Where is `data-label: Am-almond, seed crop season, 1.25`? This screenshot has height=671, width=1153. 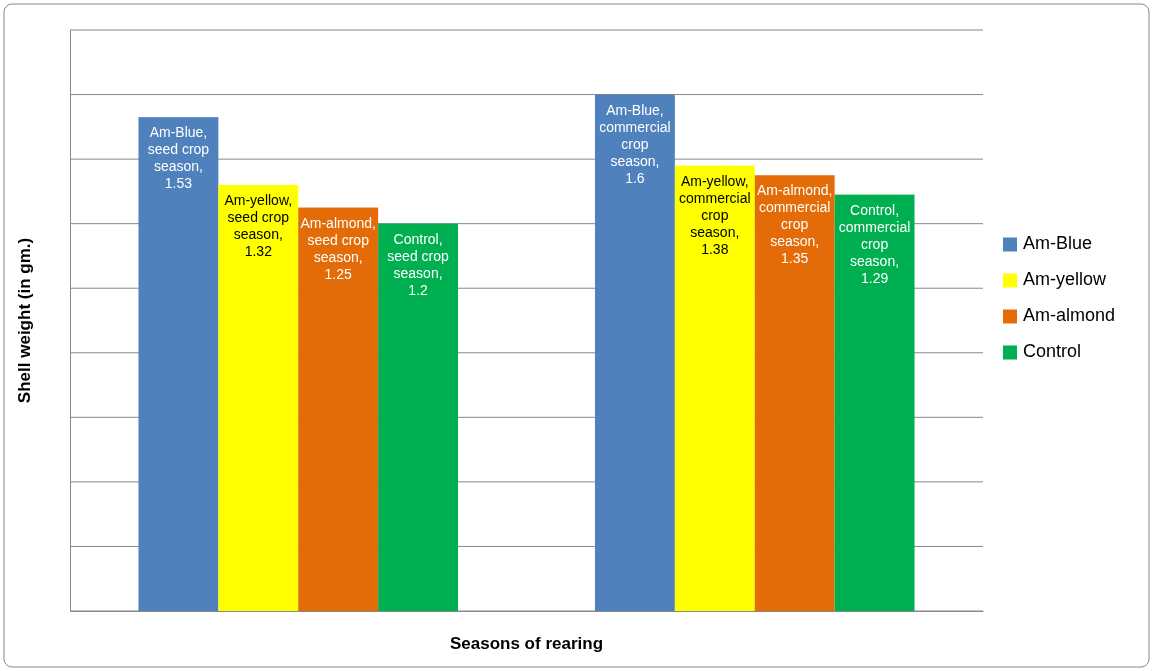
data-label: Am-almond, seed crop season, 1.25 is located at coordinates (338, 248).